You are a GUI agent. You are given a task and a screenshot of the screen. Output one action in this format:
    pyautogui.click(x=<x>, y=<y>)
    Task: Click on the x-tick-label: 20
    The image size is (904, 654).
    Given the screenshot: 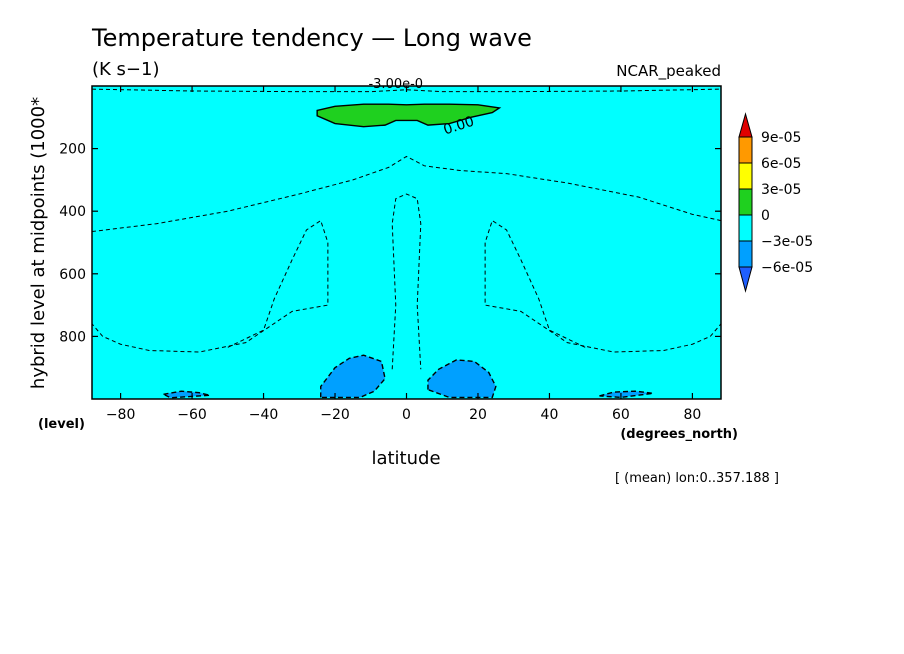 What is the action you would take?
    pyautogui.click(x=478, y=415)
    